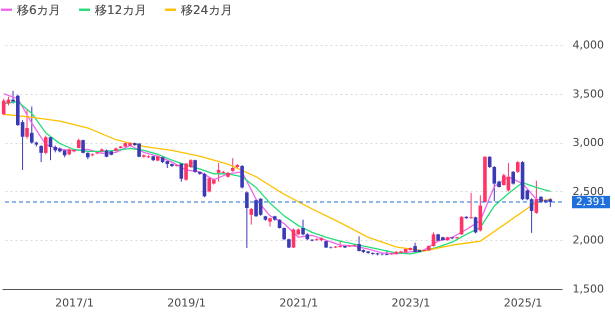  I want to click on x-tick-label: 2017/1, so click(74, 303).